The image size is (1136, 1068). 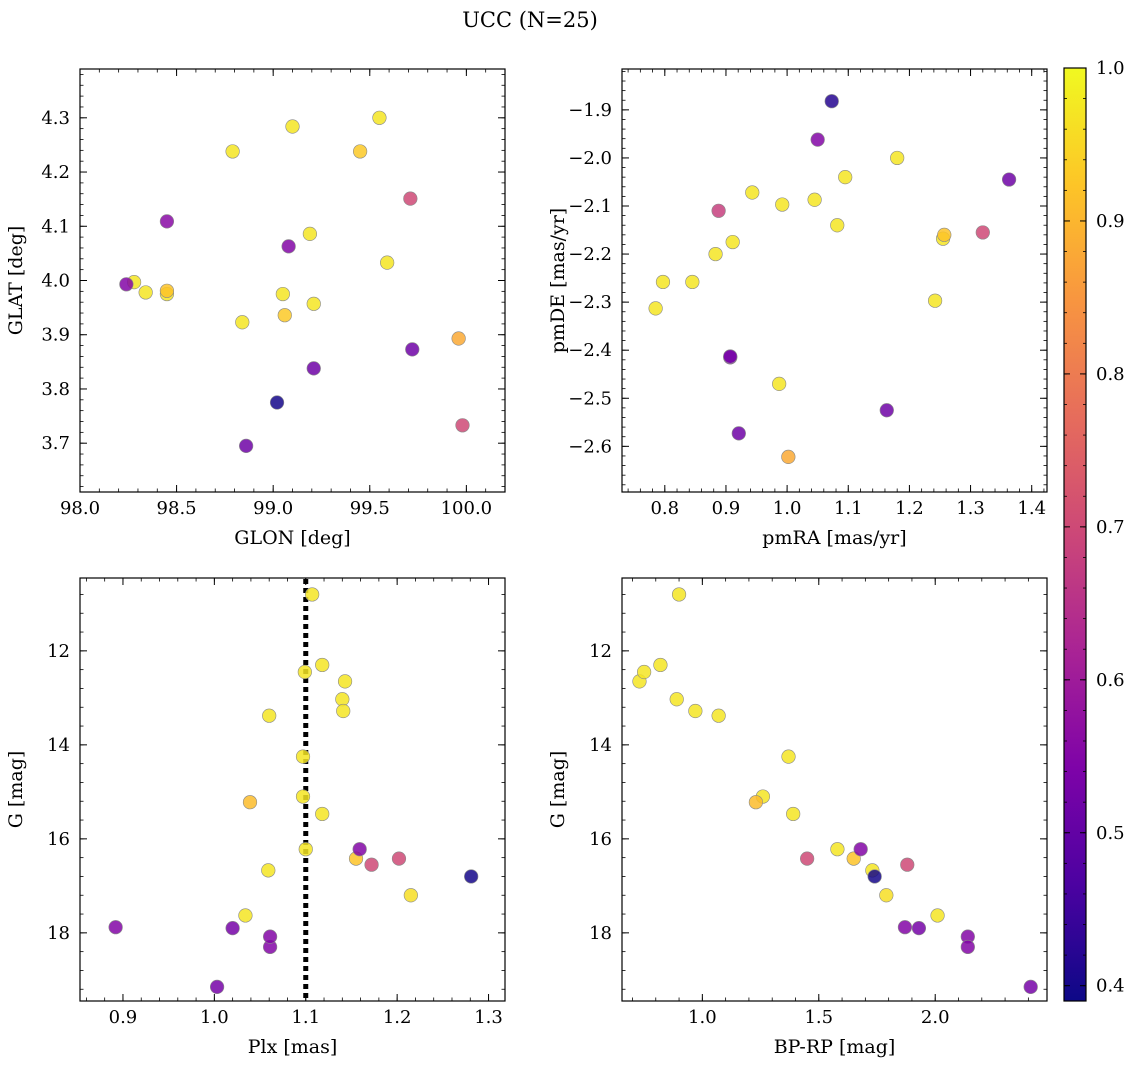 What do you see at coordinates (1110, 221) in the screenshot?
I see `colorbar-tick-label: 0.9` at bounding box center [1110, 221].